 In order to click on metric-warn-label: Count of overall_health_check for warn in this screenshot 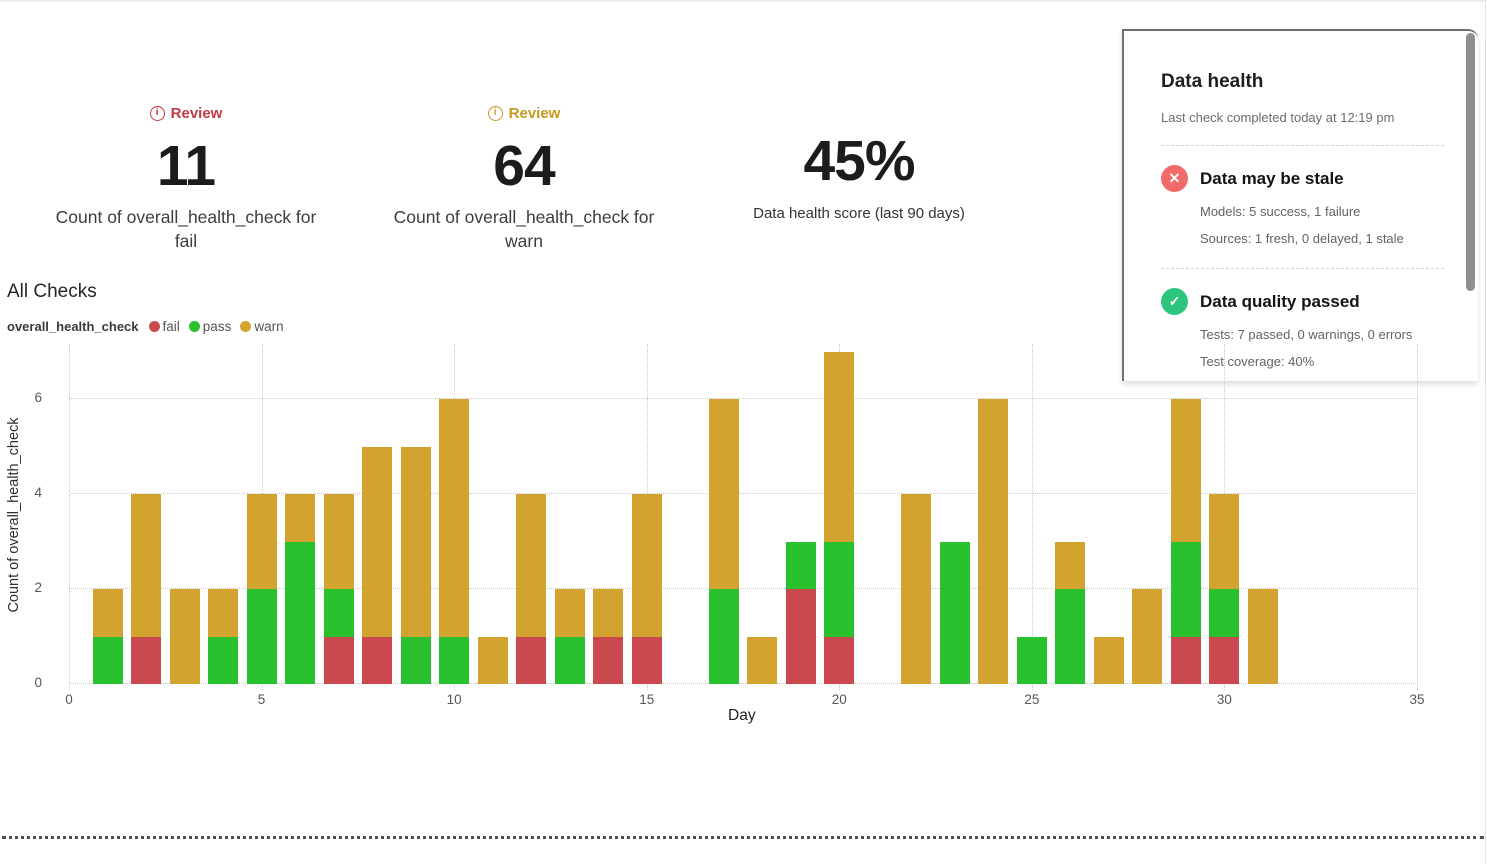, I will do `click(524, 229)`.